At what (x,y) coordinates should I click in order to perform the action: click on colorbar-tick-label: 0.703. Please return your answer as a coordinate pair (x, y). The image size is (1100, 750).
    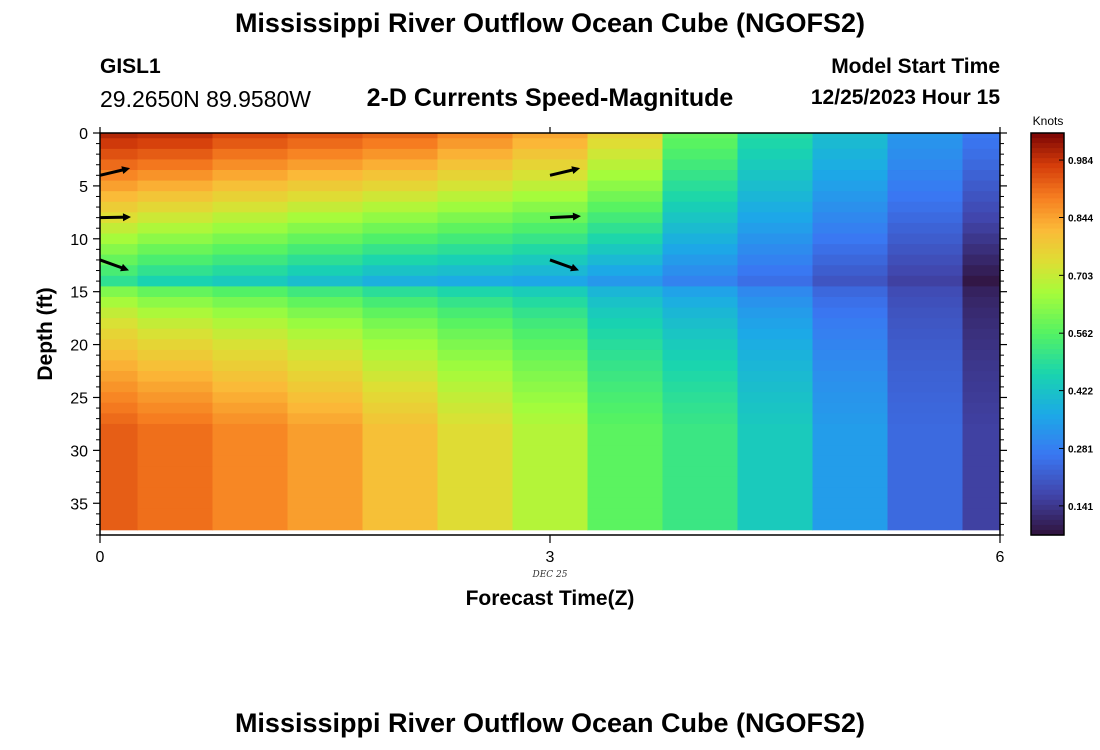
    Looking at the image, I should click on (1080, 276).